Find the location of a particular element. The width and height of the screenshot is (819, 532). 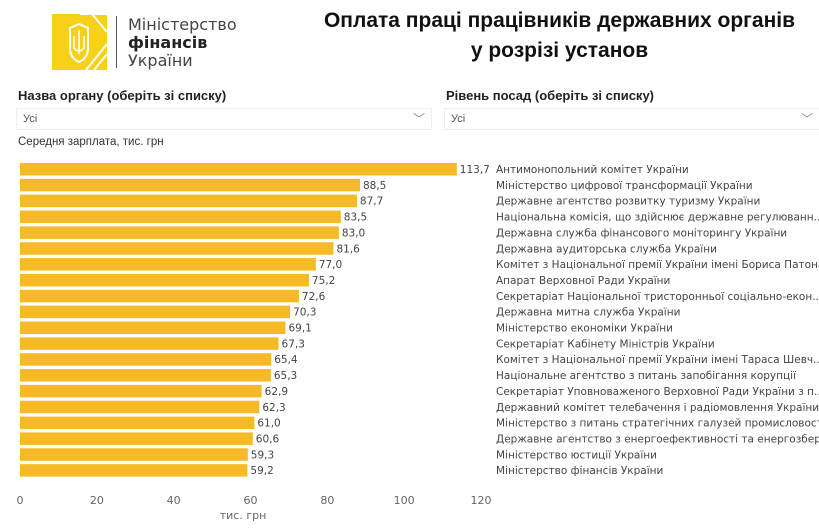

data-label: 75,2 is located at coordinates (323, 281).